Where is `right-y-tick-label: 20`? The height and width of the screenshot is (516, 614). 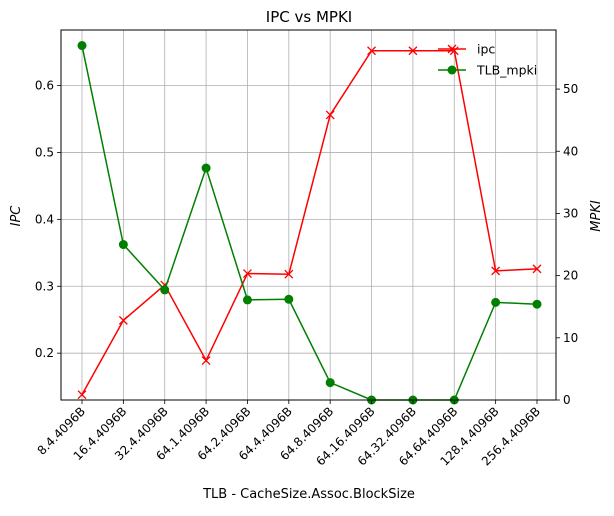 right-y-tick-label: 20 is located at coordinates (570, 276).